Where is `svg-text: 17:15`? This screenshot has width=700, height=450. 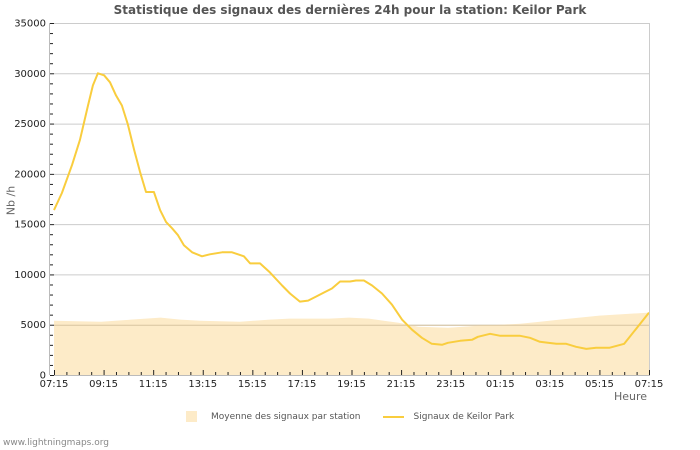 svg-text: 17:15 is located at coordinates (302, 384).